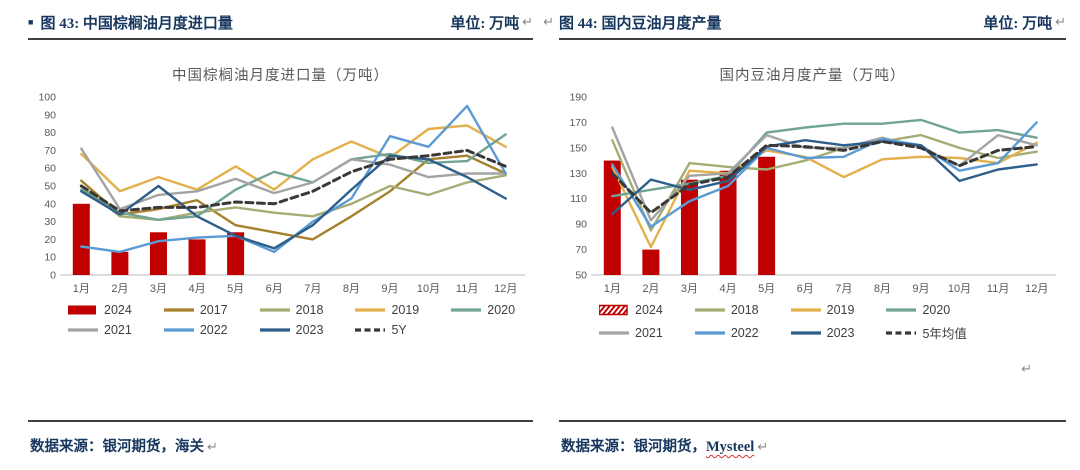 The width and height of the screenshot is (1080, 470). What do you see at coordinates (730, 447) in the screenshot?
I see `spellcheck-word: Mysteel` at bounding box center [730, 447].